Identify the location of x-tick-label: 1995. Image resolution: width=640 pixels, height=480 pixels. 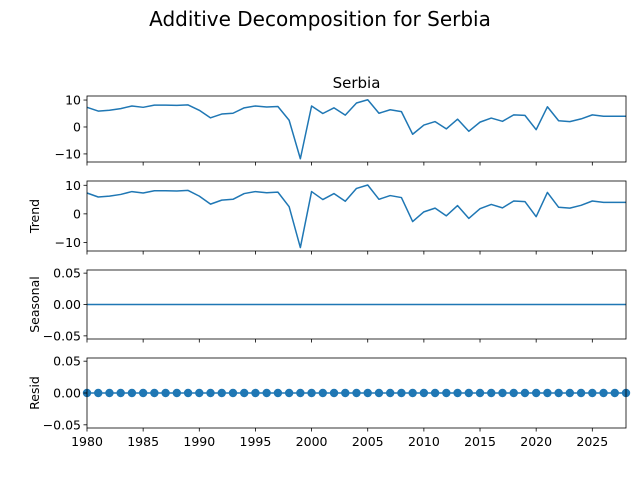
(256, 441).